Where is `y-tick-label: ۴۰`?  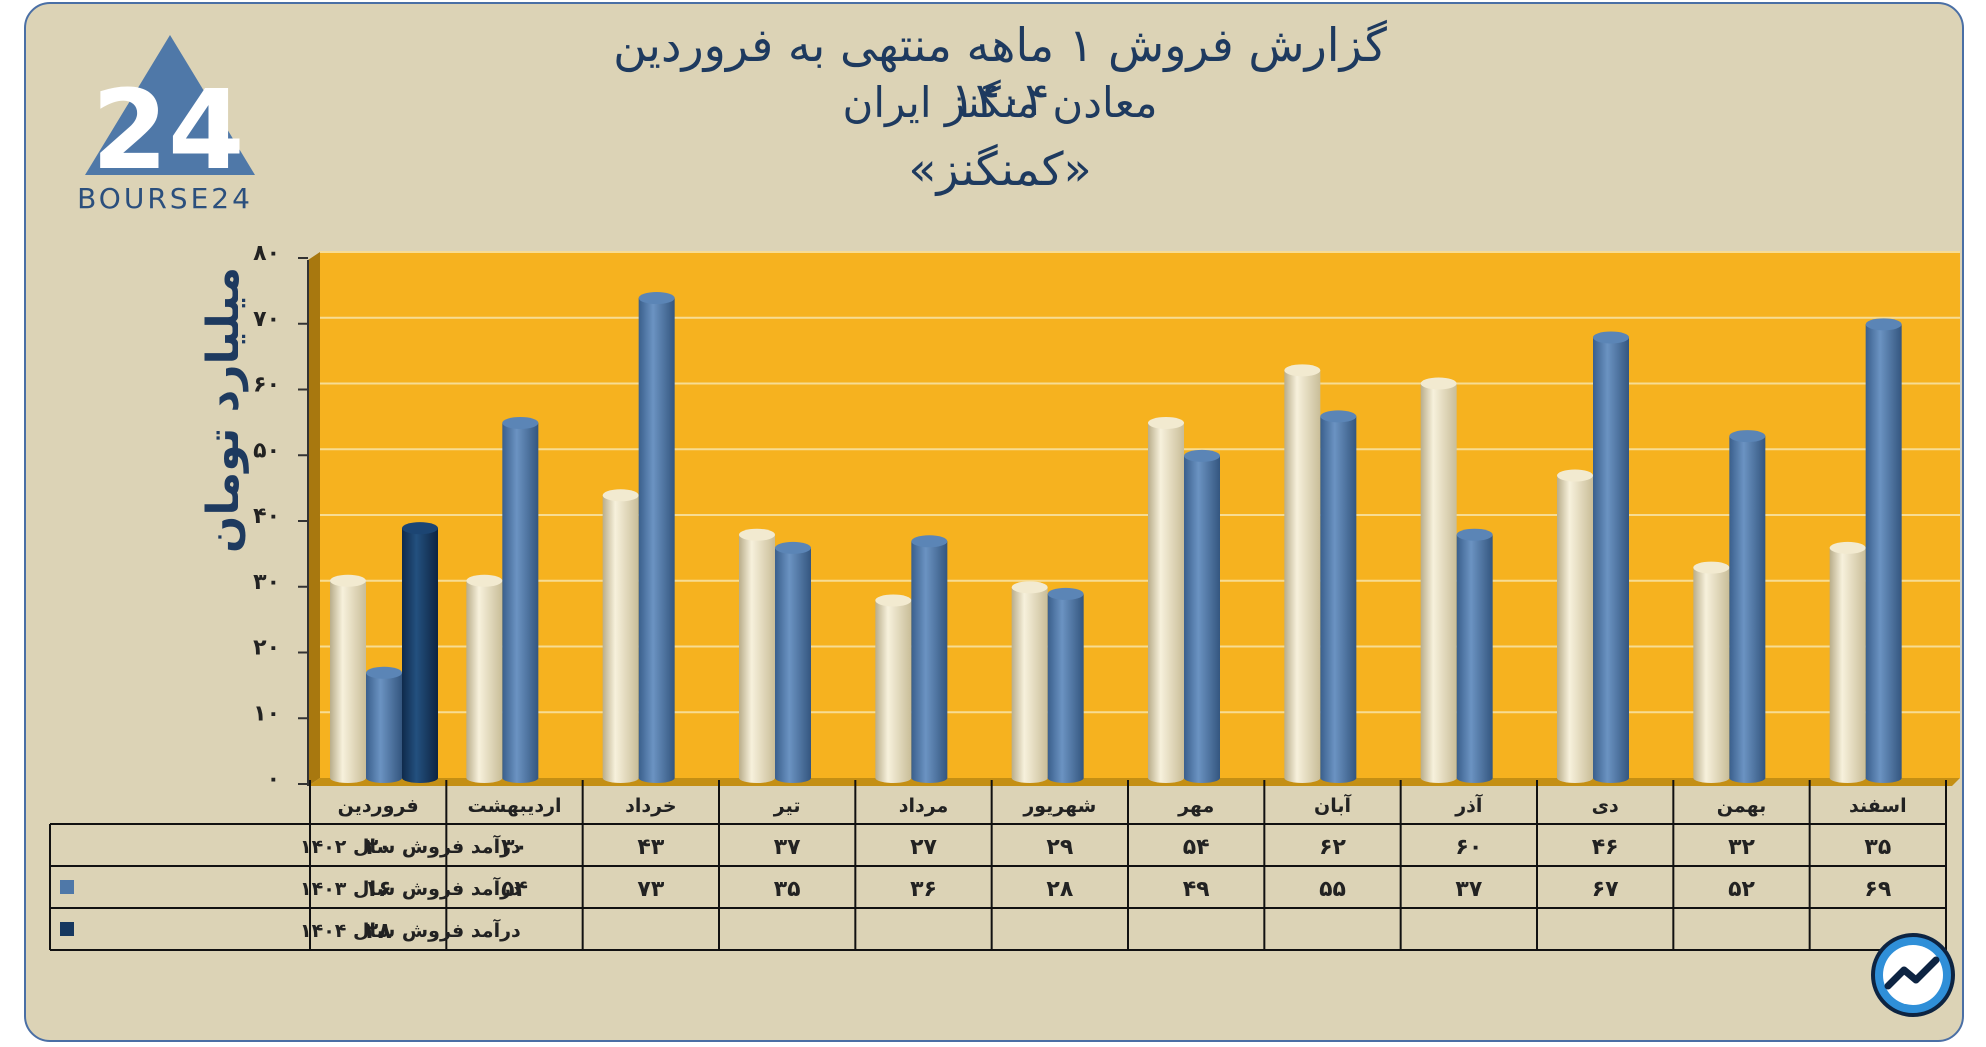
y-tick-label: ۴۰ is located at coordinates (266, 516).